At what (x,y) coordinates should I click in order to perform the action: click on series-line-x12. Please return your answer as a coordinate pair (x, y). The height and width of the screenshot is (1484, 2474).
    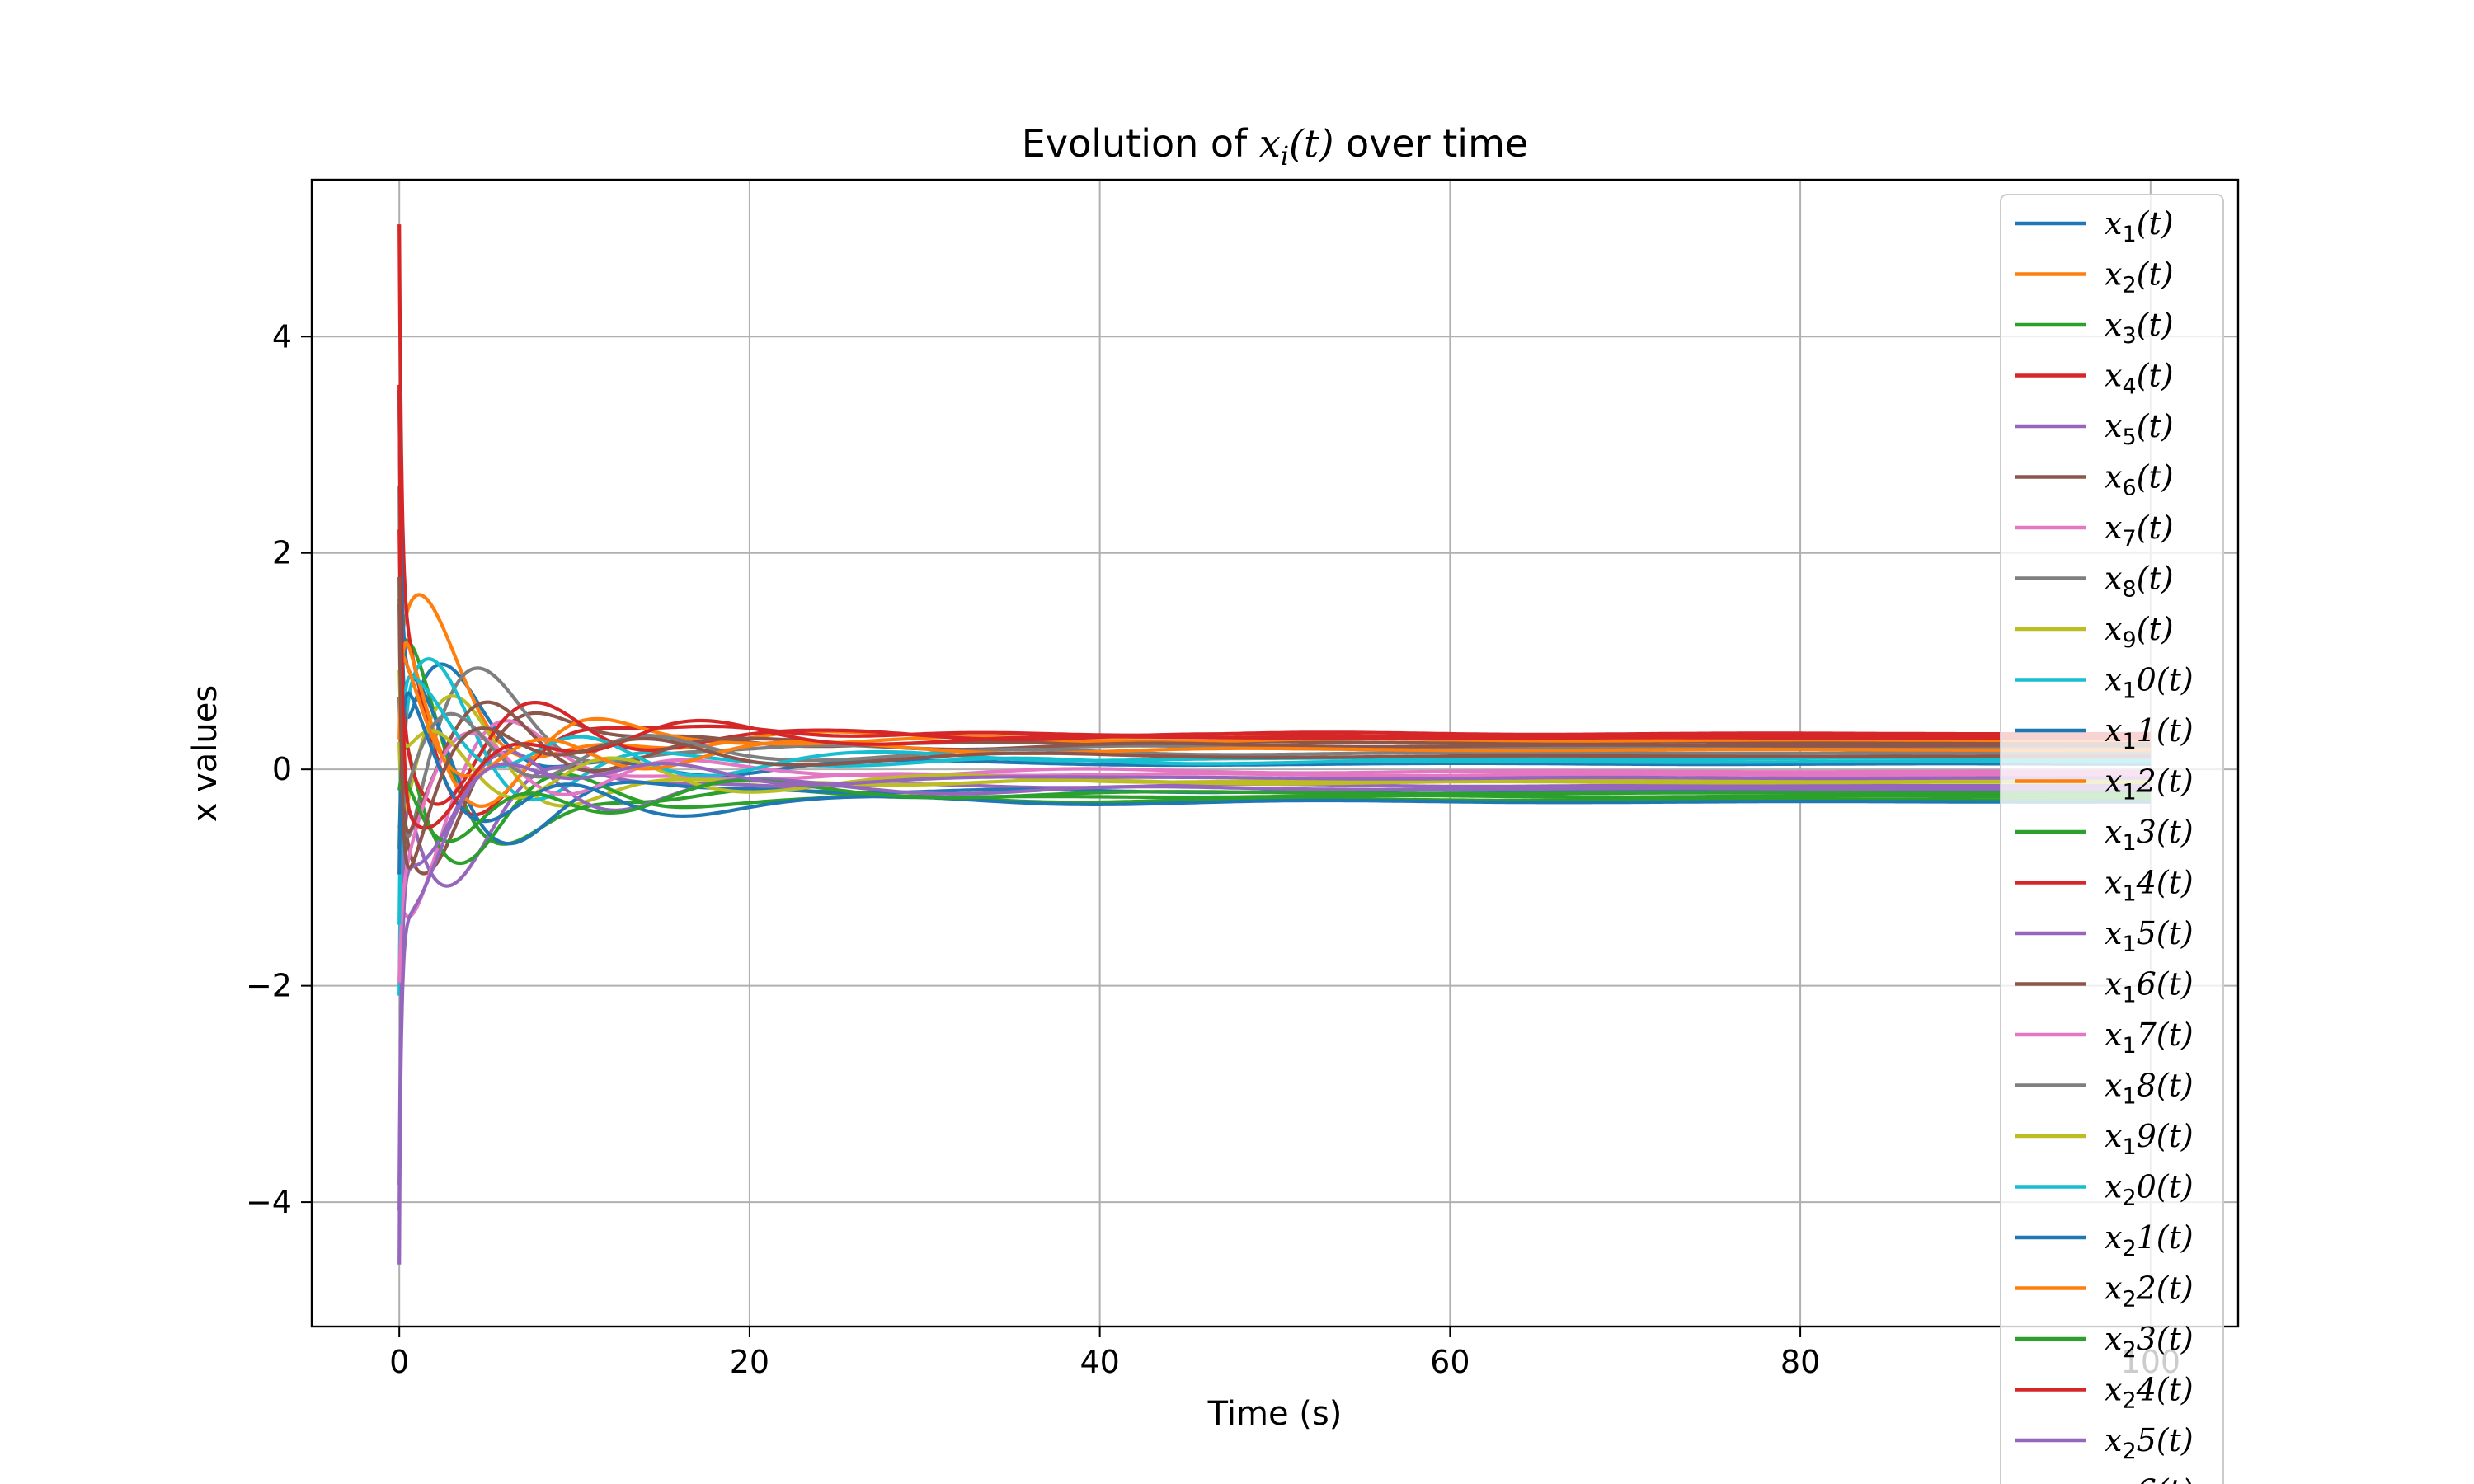
    Looking at the image, I should click on (1274, 725).